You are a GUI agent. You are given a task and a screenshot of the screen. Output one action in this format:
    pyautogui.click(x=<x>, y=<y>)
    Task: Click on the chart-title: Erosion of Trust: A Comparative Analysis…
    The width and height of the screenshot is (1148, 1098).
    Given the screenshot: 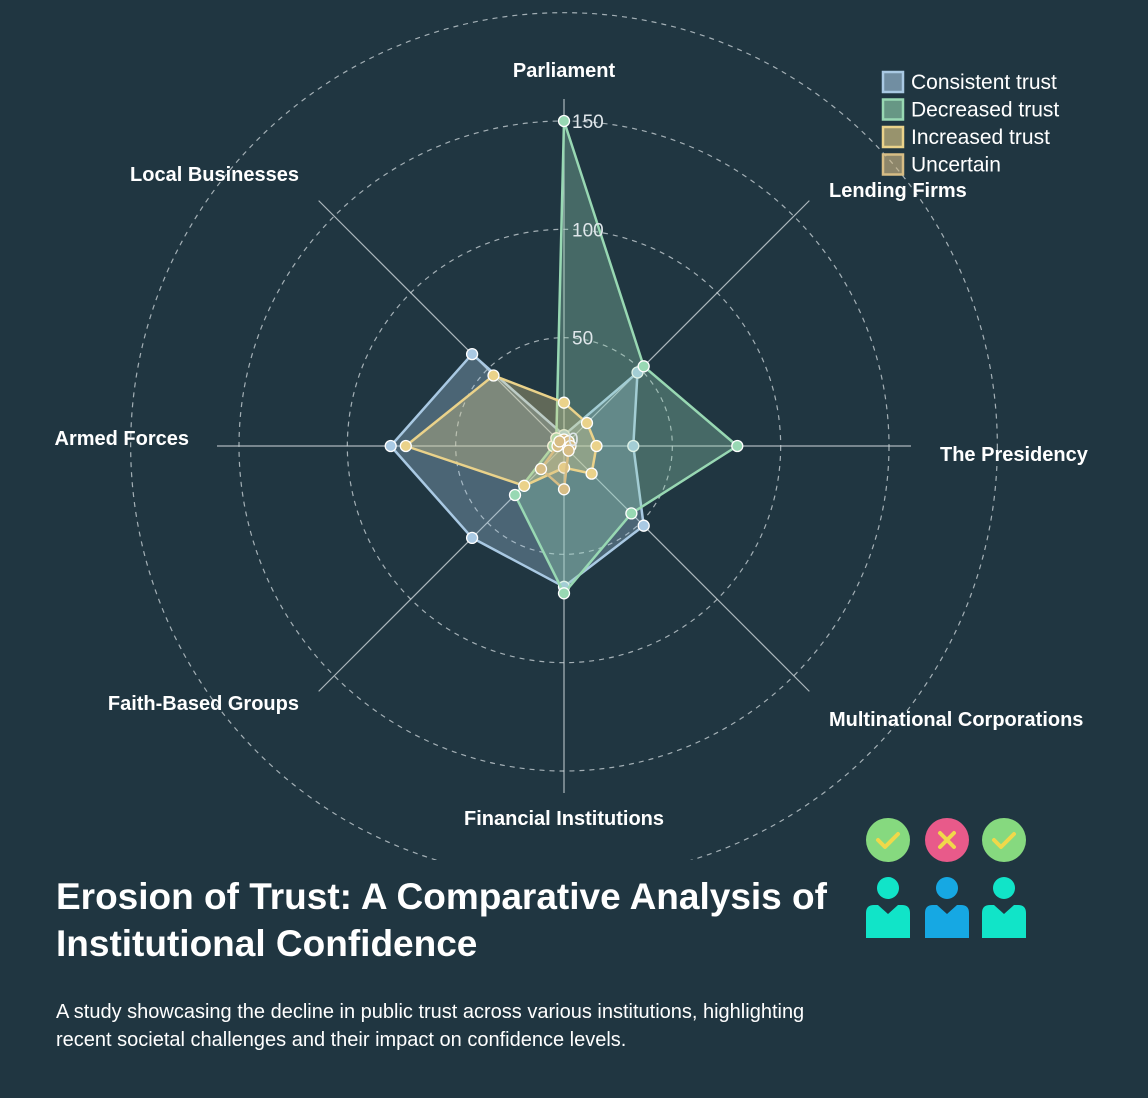 What is the action you would take?
    pyautogui.click(x=441, y=920)
    